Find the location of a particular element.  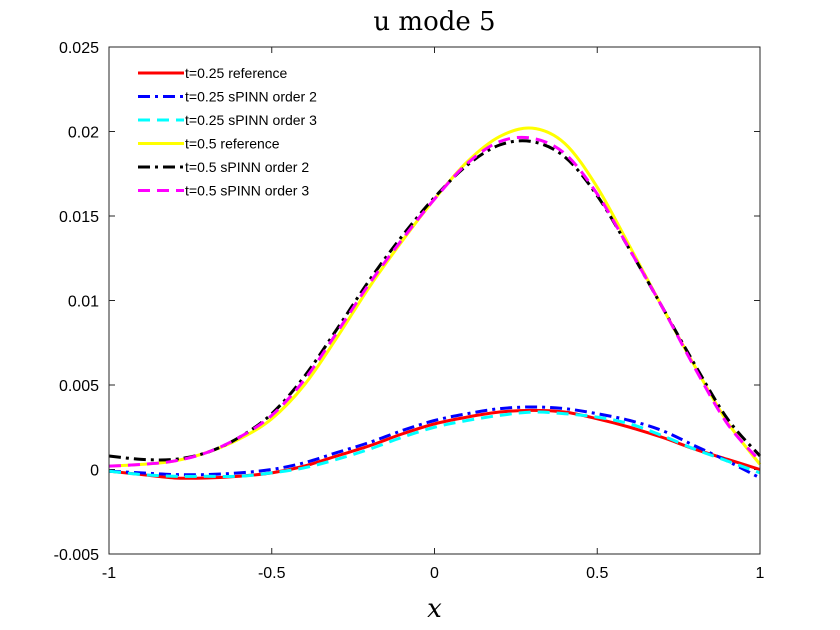

legend-label-3: t=0.25 sPINN order 3 is located at coordinates (251, 120).